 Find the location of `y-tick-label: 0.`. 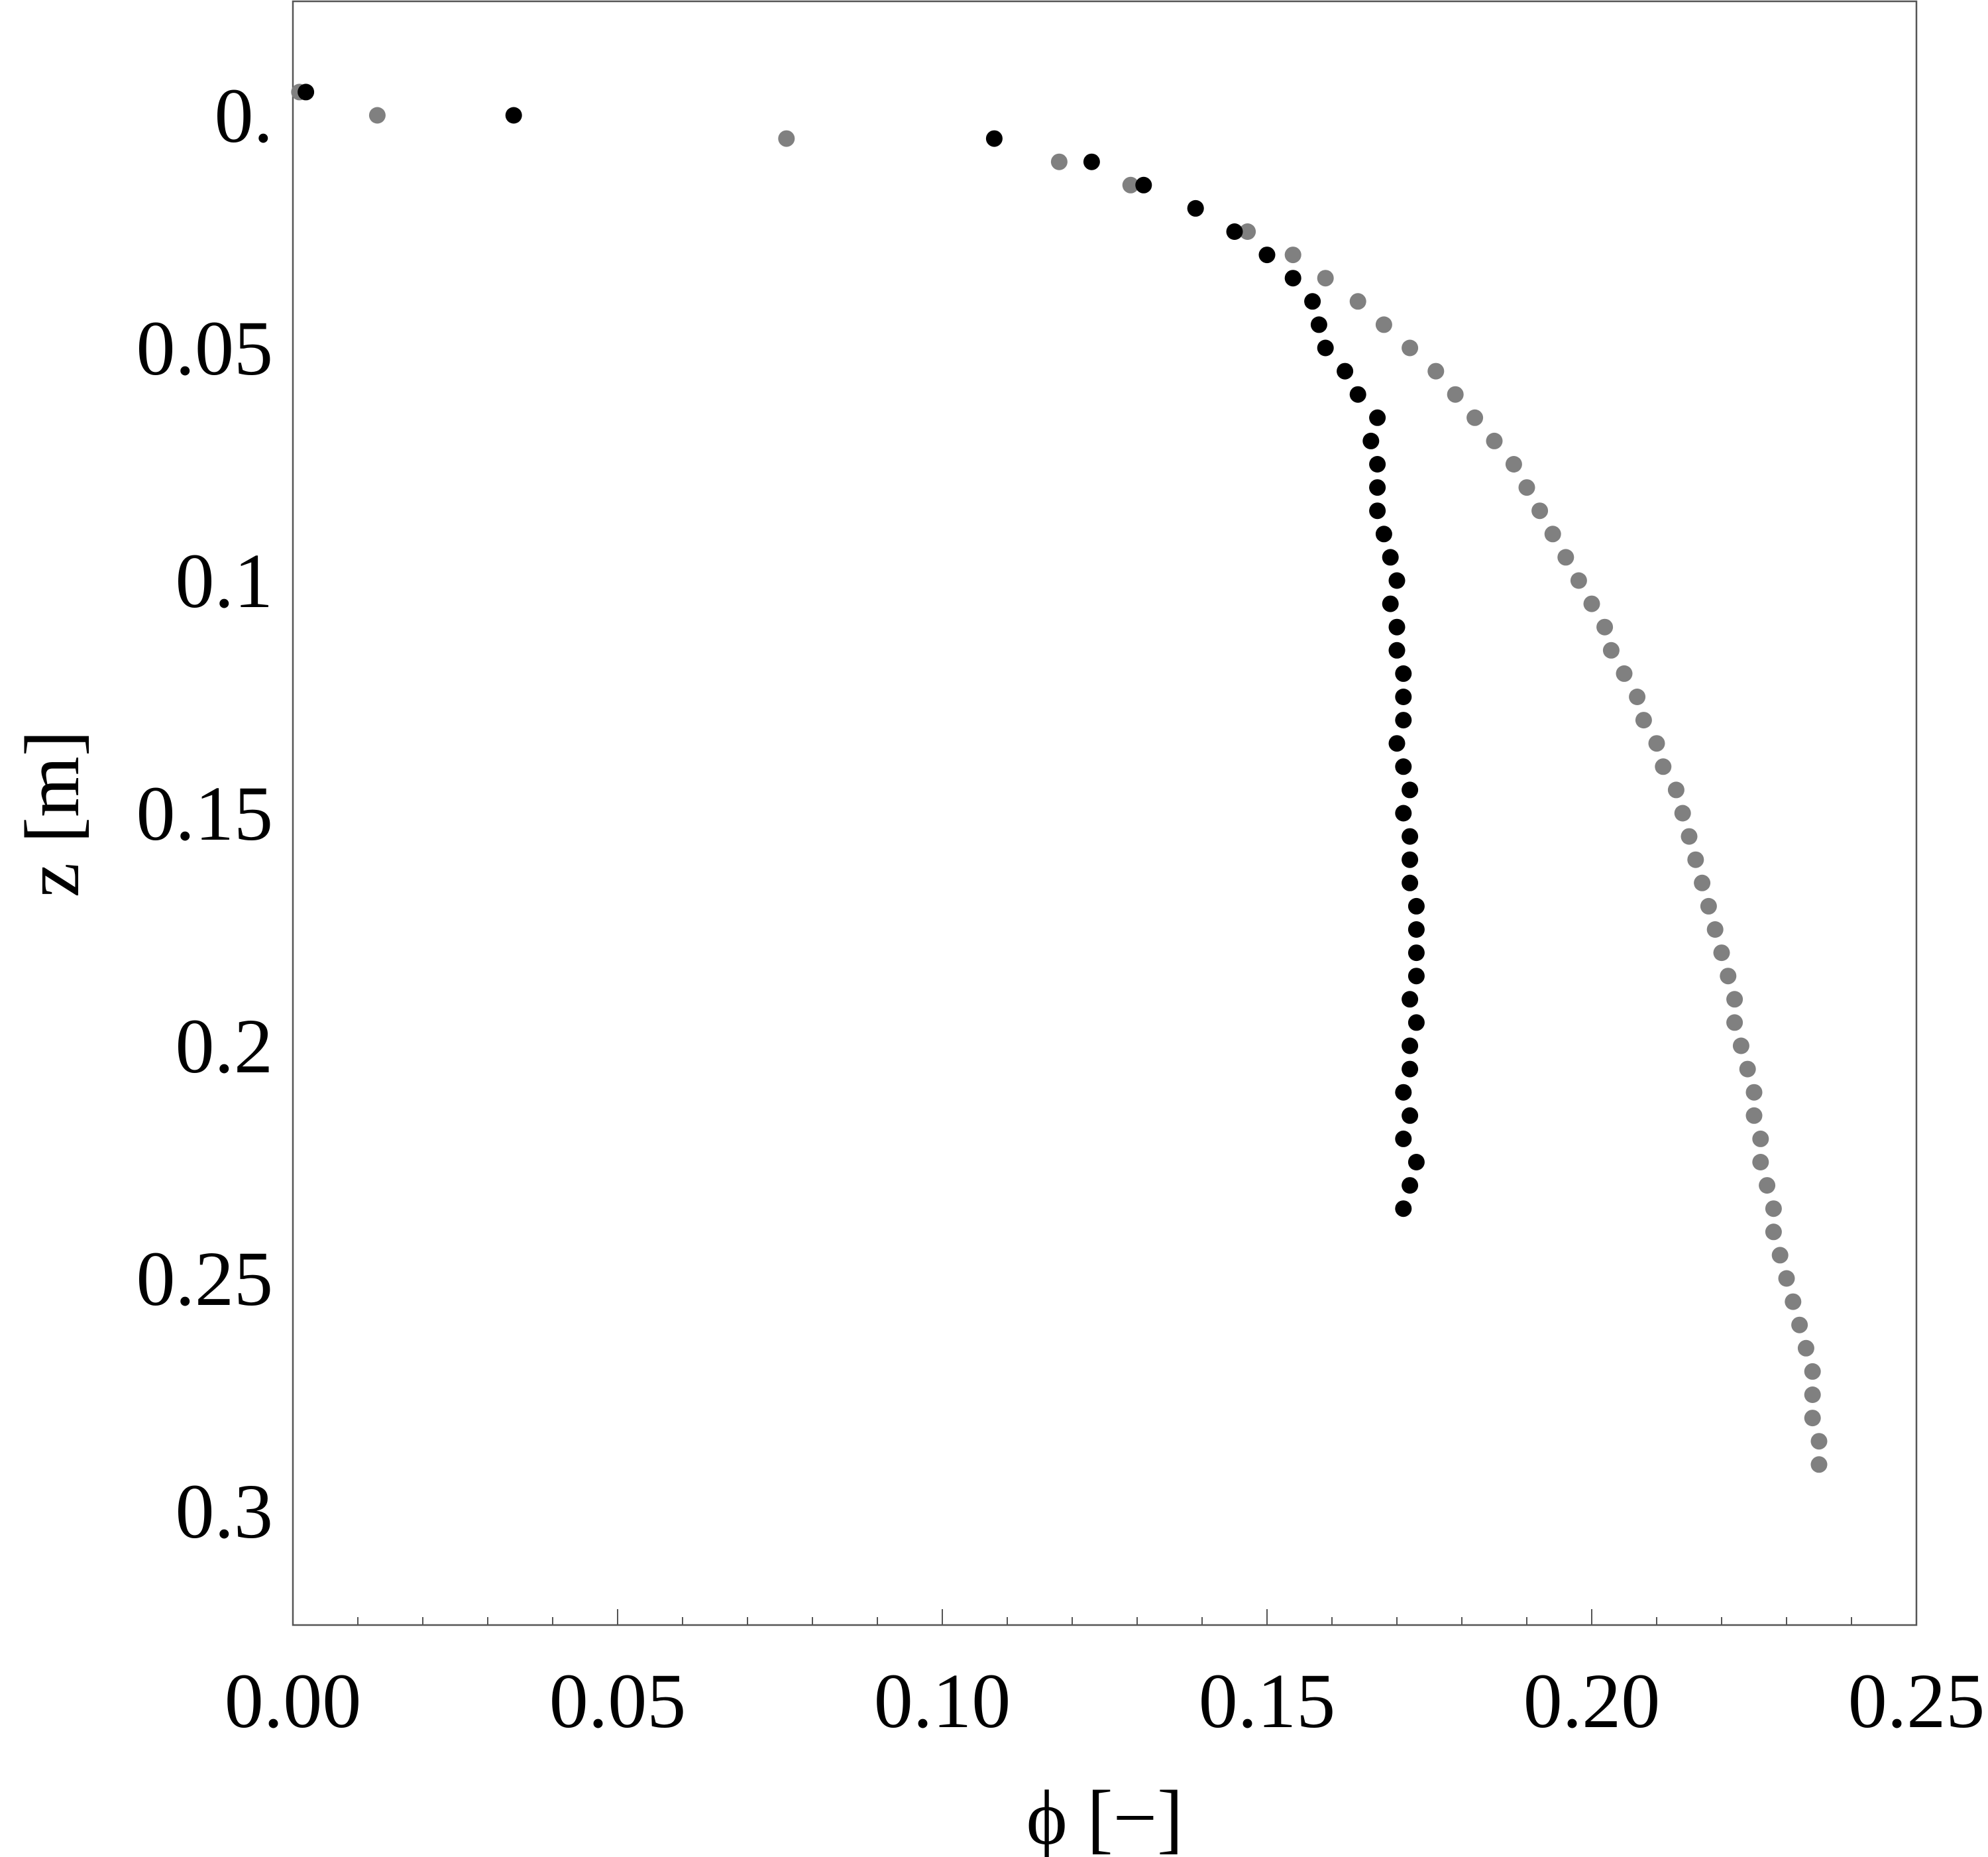

y-tick-label: 0. is located at coordinates (244, 115).